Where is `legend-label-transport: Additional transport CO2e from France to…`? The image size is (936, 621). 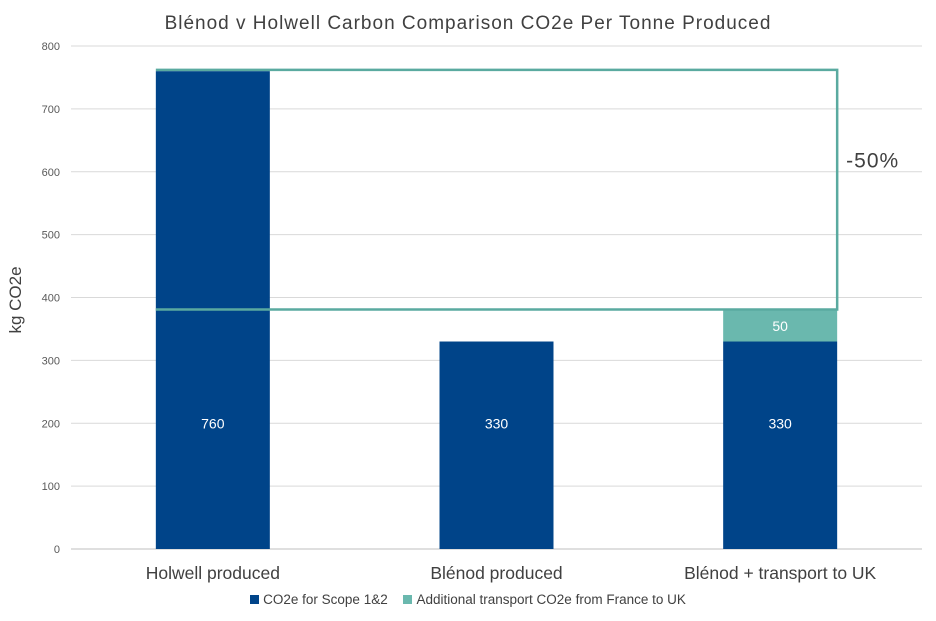
legend-label-transport: Additional transport CO2e from France to… is located at coordinates (551, 599).